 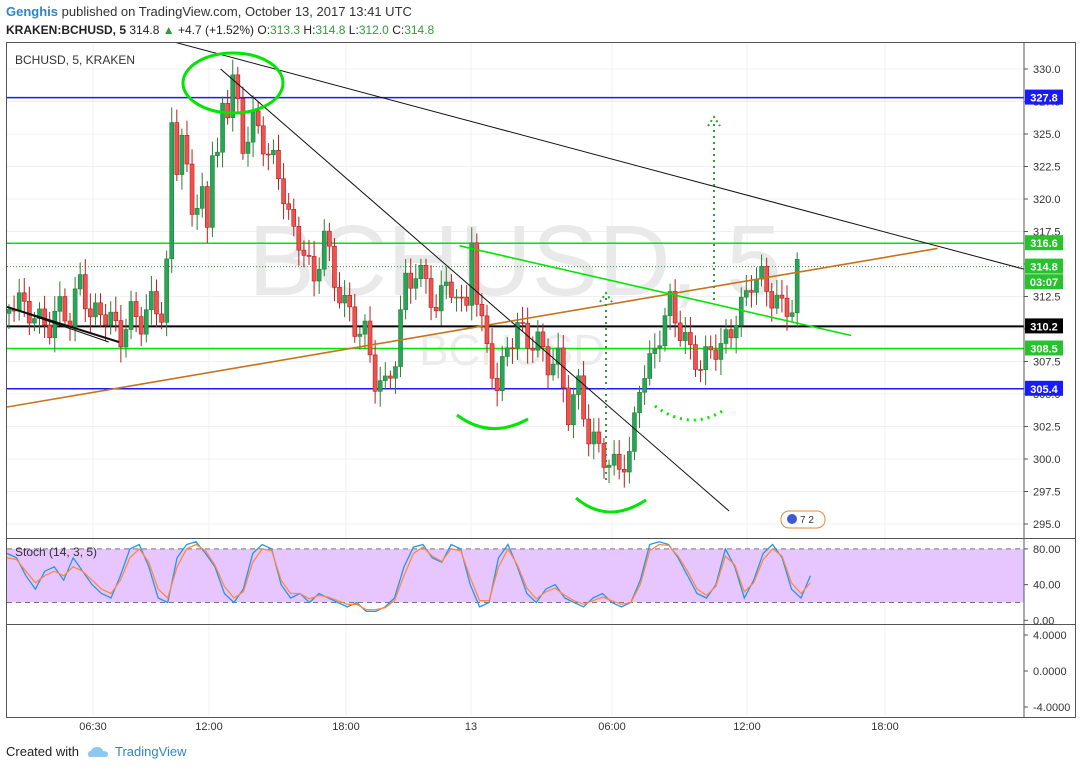 What do you see at coordinates (1047, 550) in the screenshot?
I see `stoch-tick-label: 80.00` at bounding box center [1047, 550].